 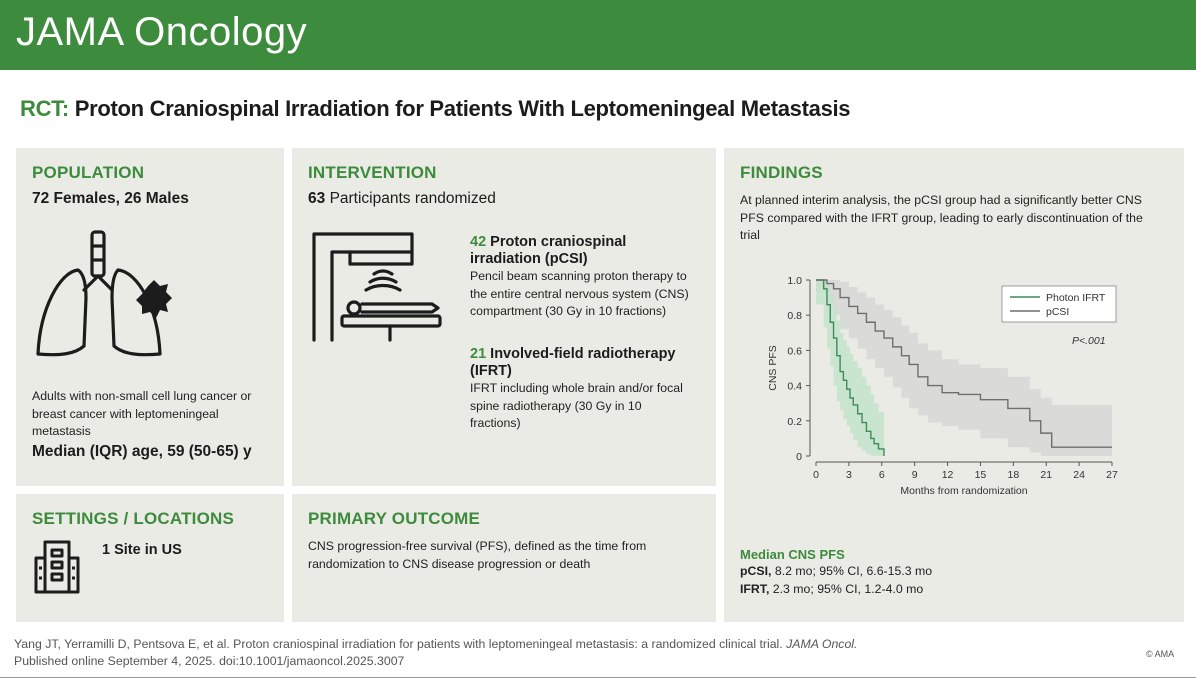 What do you see at coordinates (822, 644) in the screenshot?
I see `citation-journal: JAMA Oncol.` at bounding box center [822, 644].